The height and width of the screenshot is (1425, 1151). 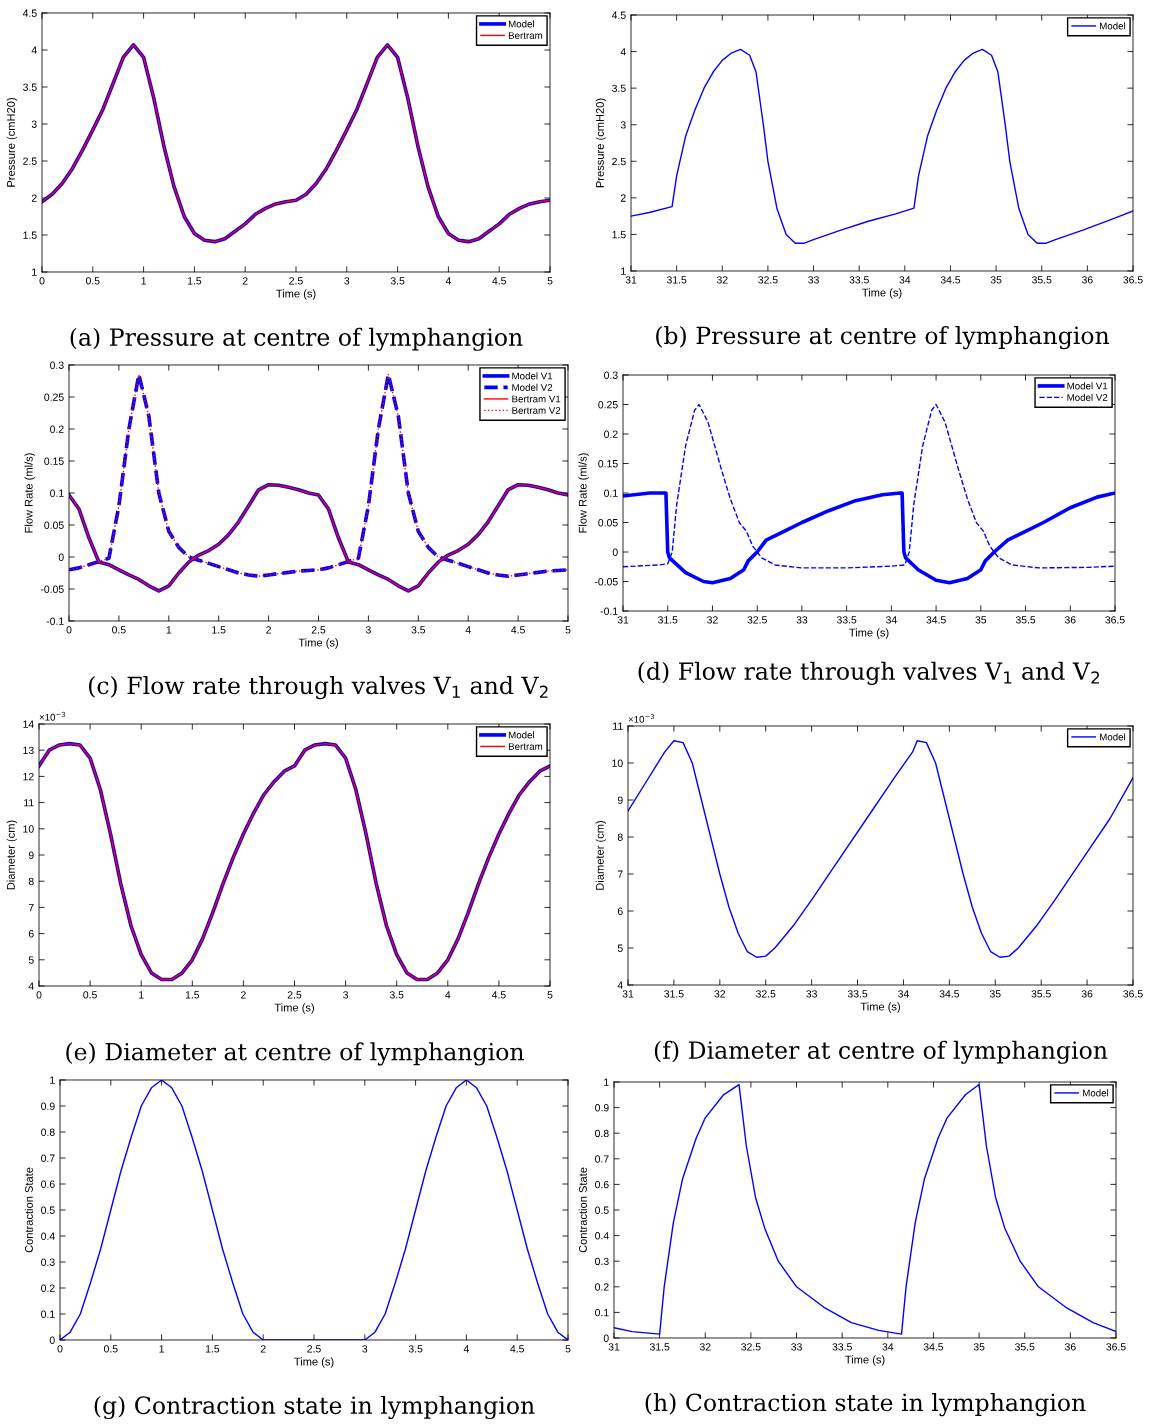 I want to click on text: (d) Flow rate through valves V$_{1}$ and V$_{2}$, so click(x=869, y=673).